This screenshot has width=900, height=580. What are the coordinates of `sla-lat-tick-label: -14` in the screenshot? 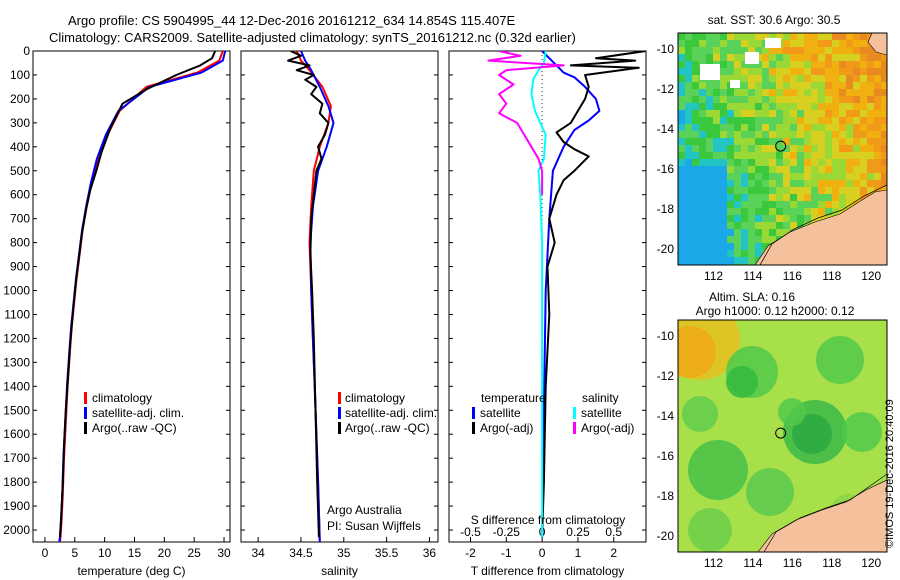 It's located at (666, 416).